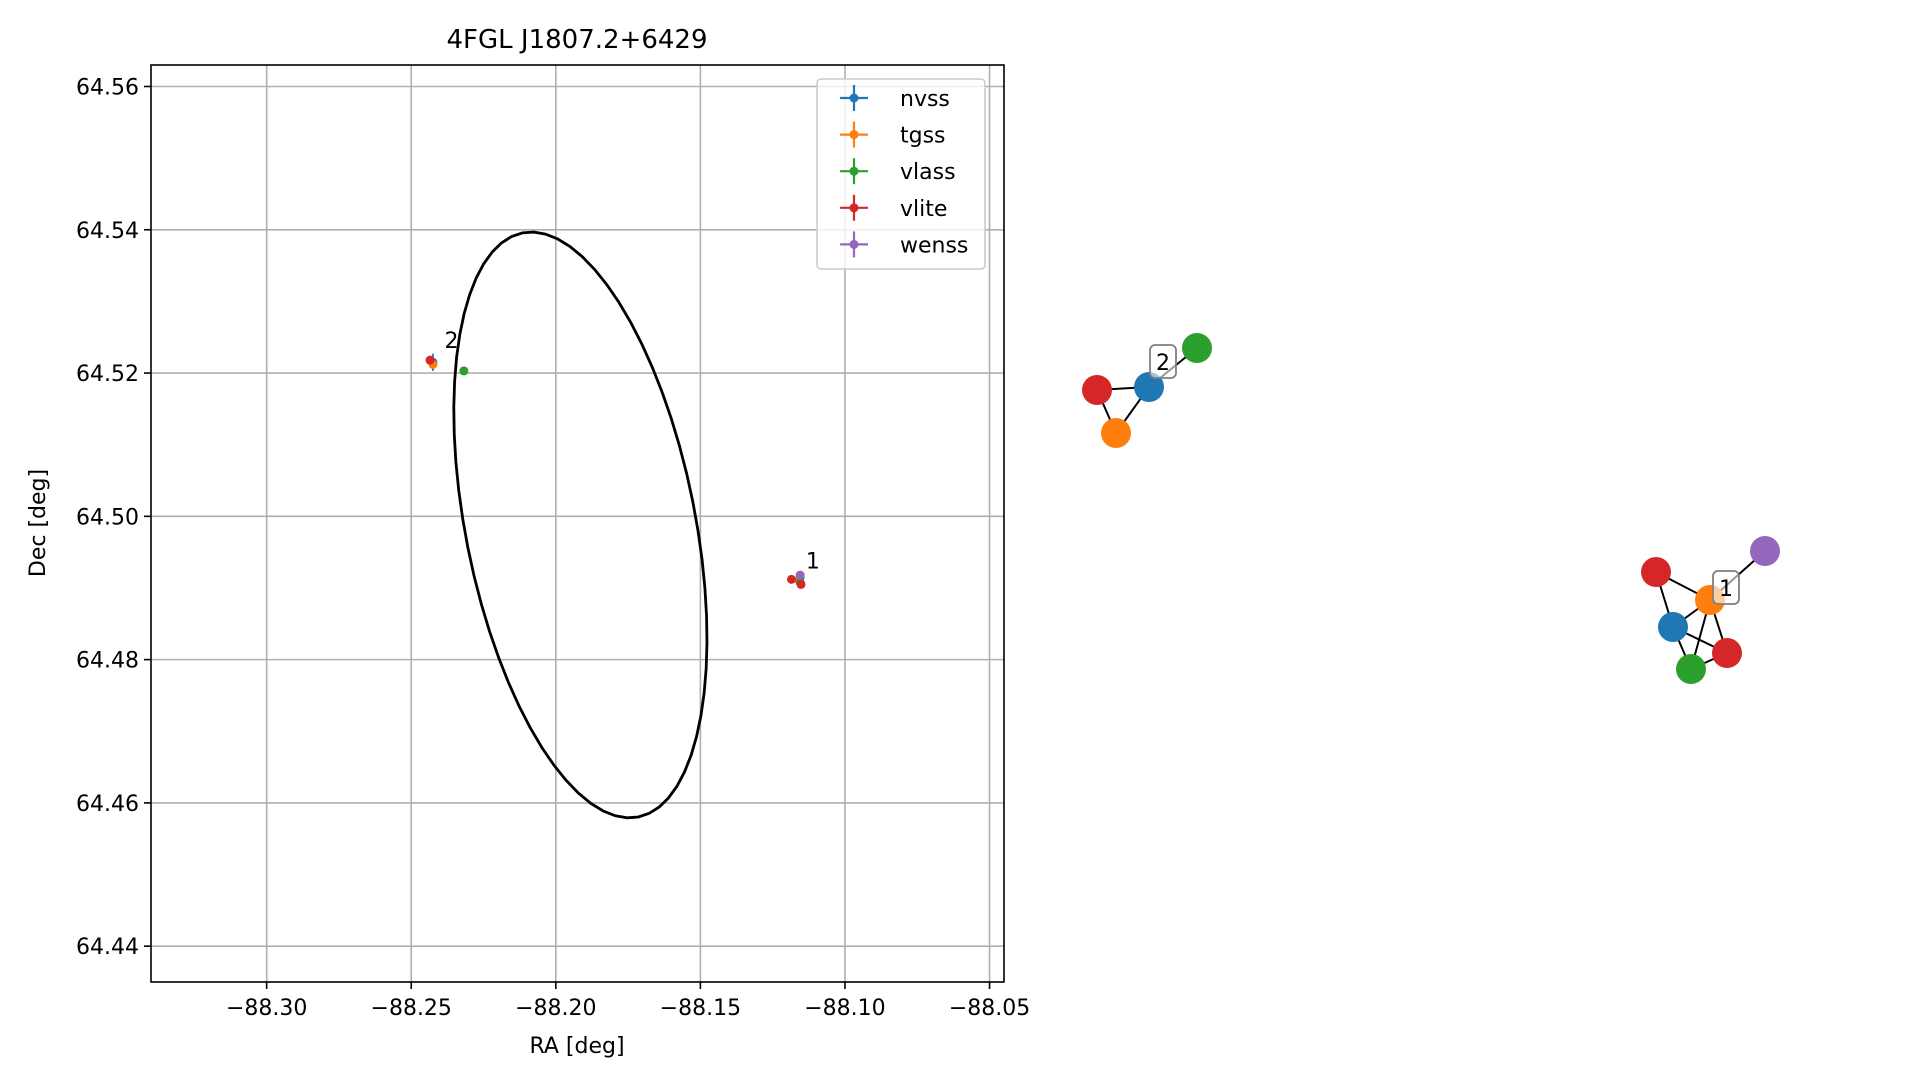  I want to click on data-point-wenss, so click(800, 575).